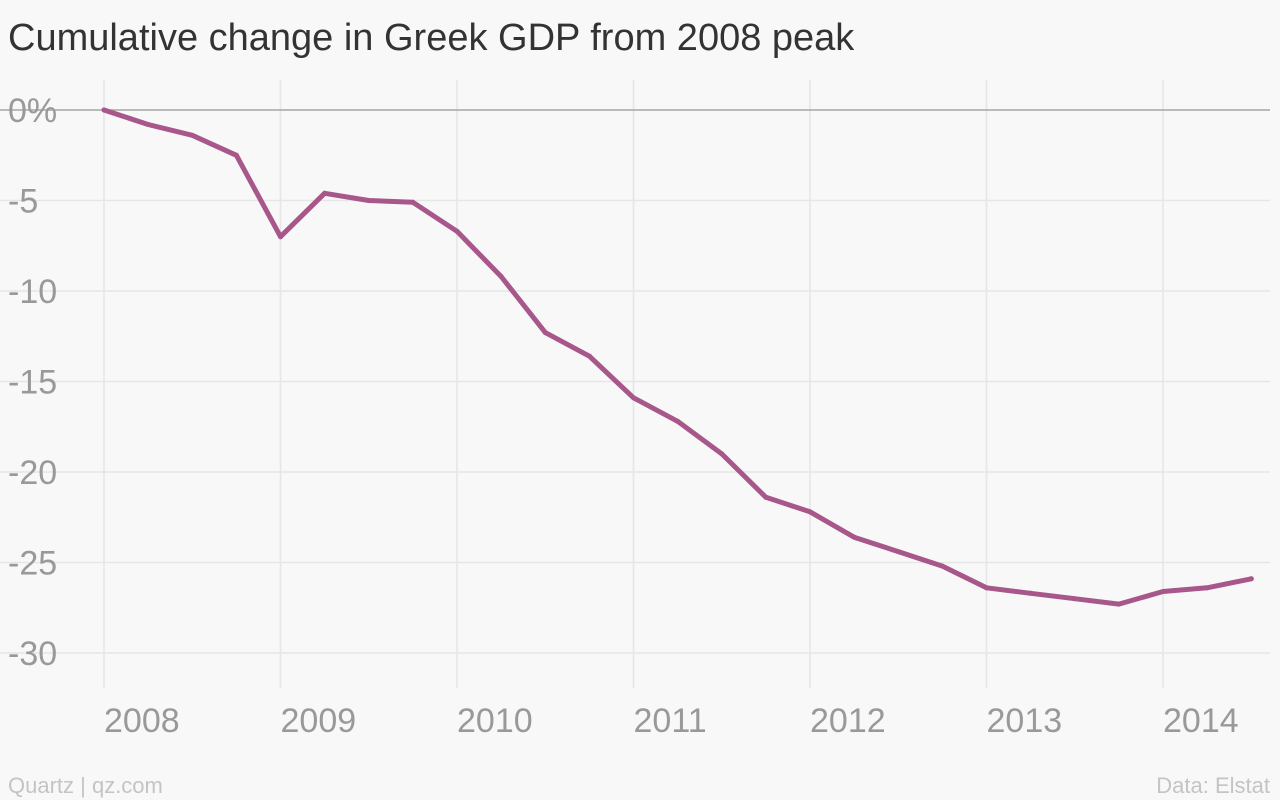 The image size is (1280, 800). Describe the element at coordinates (32, 473) in the screenshot. I see `y-tick-label: -20` at that location.